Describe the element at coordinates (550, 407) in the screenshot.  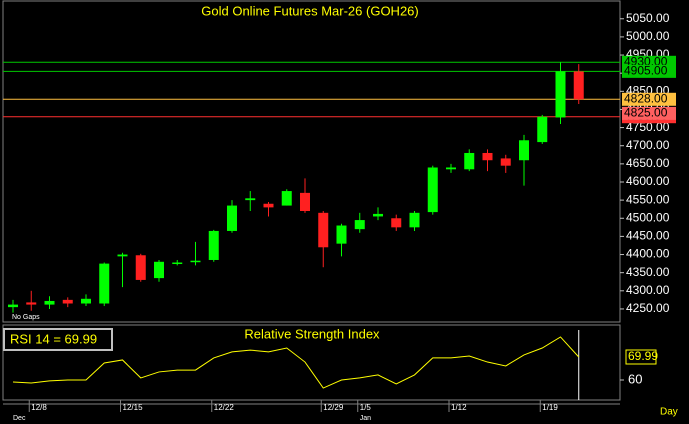
I see `x-tick-label: 1/19` at that location.